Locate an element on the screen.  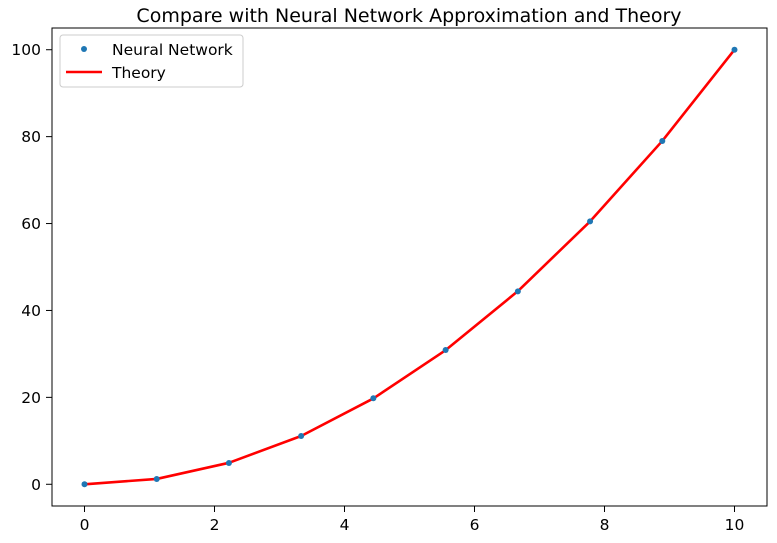
legend-marker-neural-network is located at coordinates (84, 49).